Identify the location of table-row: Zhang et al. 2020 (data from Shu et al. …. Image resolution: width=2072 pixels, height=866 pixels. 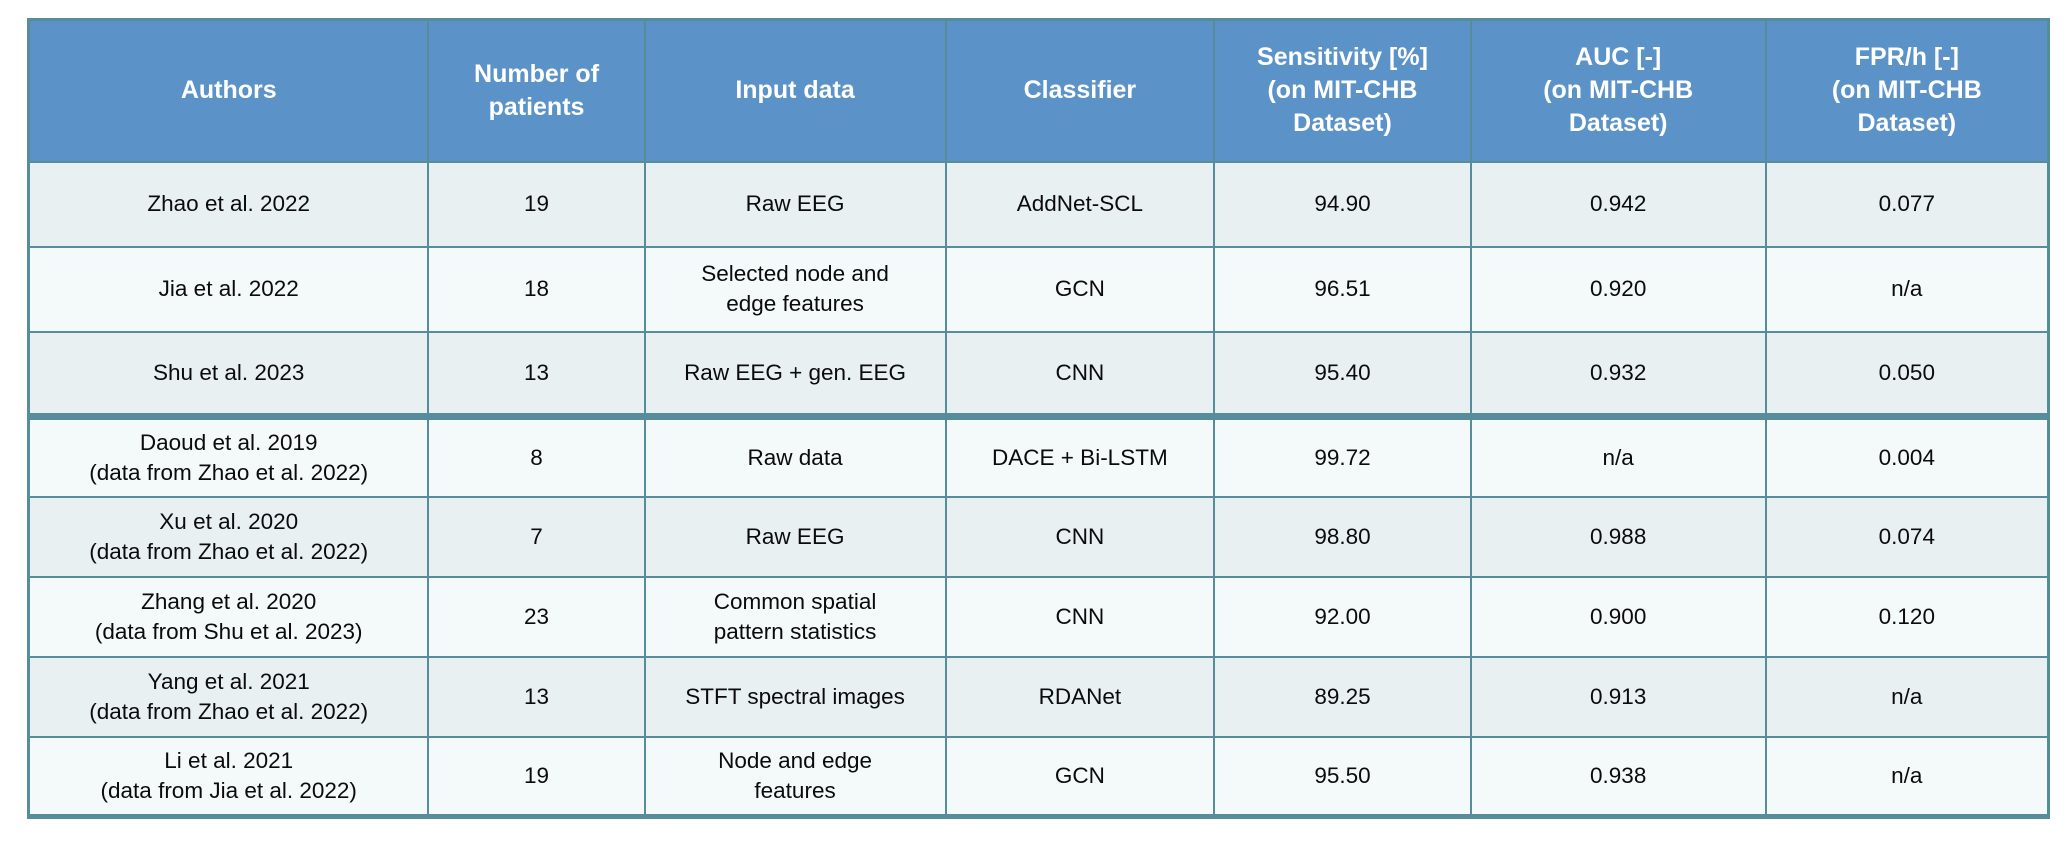
(1038, 616).